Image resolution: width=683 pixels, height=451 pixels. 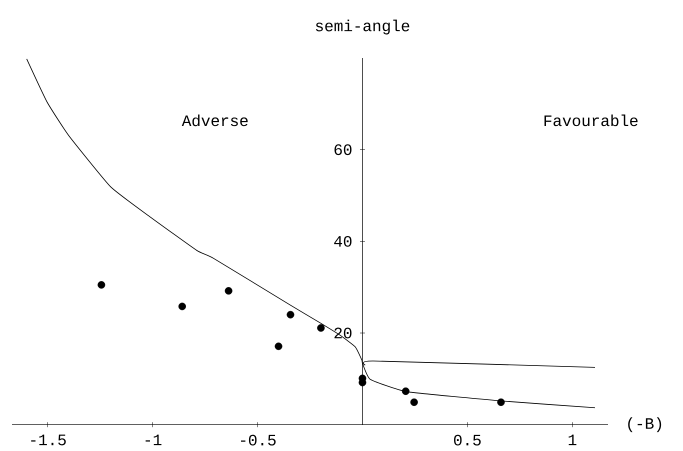 I want to click on x-tick-label: -0.5, so click(x=258, y=440).